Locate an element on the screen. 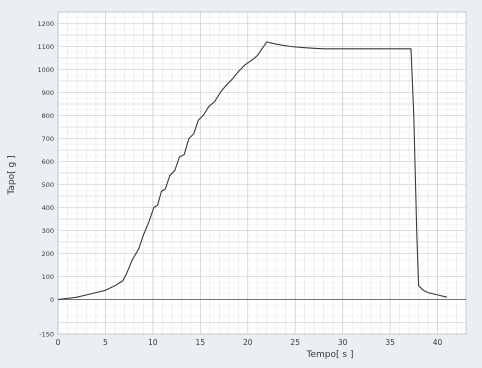 The image size is (482, 368). y-tick-label: 200 is located at coordinates (48, 254).